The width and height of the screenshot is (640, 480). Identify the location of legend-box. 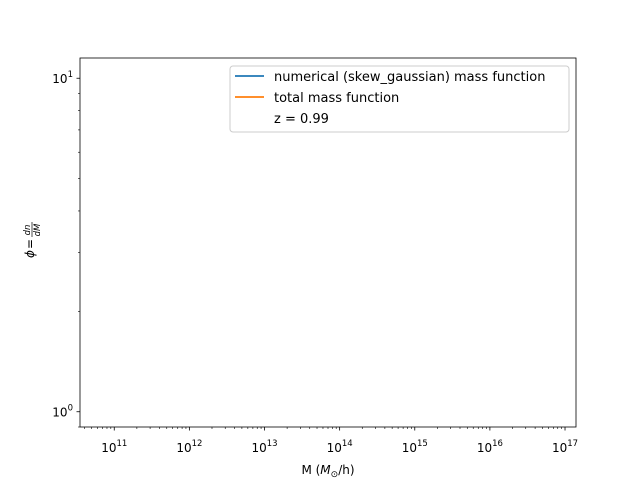
(399, 99).